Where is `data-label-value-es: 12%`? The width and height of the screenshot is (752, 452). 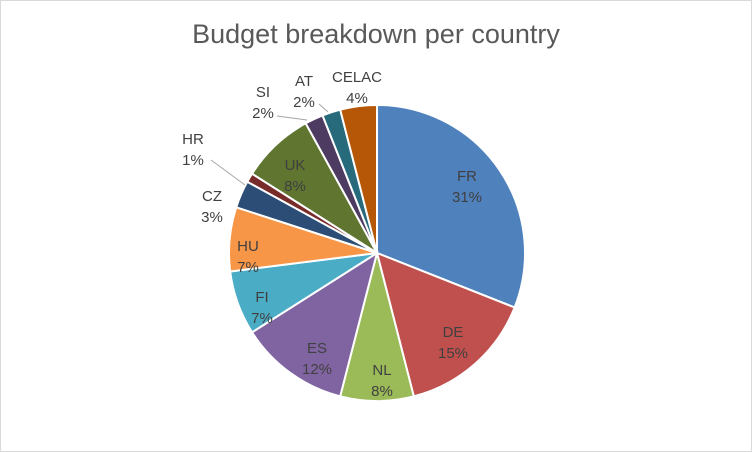
data-label-value-es: 12% is located at coordinates (317, 369).